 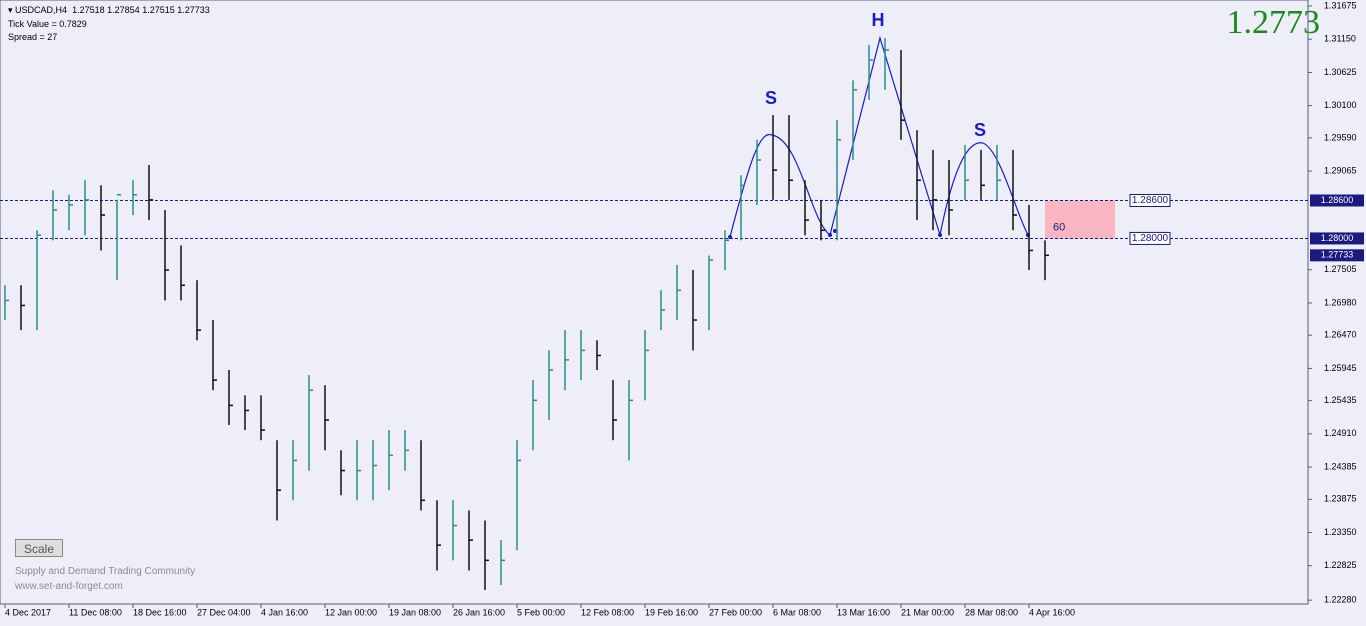 I want to click on y-tick-label: 1.24910, so click(x=1340, y=433).